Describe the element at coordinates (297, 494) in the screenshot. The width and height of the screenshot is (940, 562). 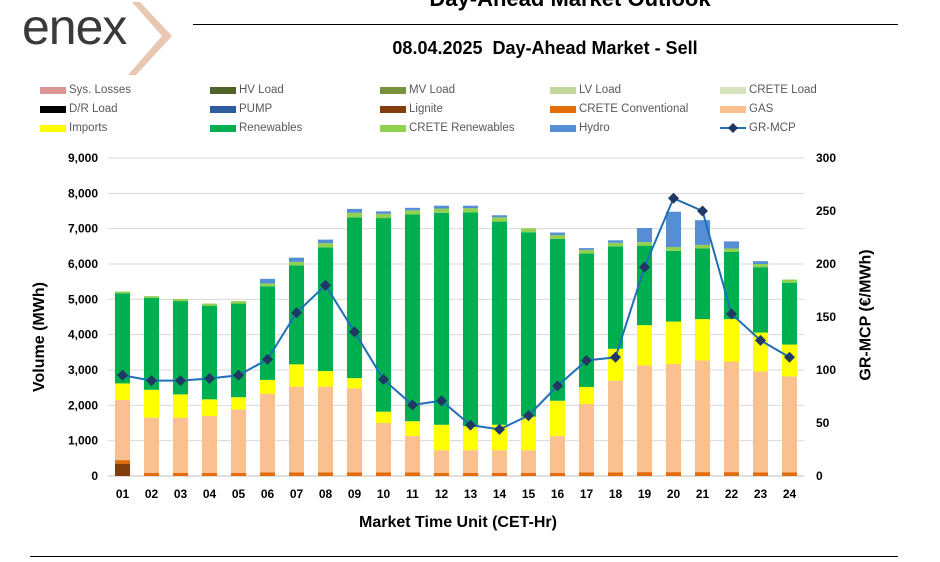
I see `x-tick-label: 07` at that location.